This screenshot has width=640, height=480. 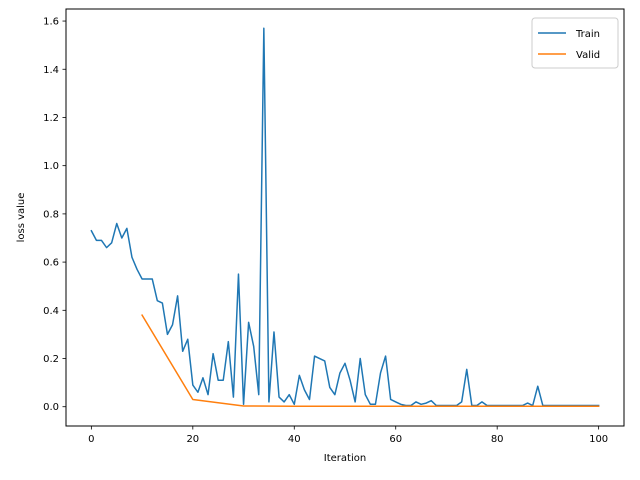 What do you see at coordinates (497, 439) in the screenshot?
I see `x-tick-label: 80` at bounding box center [497, 439].